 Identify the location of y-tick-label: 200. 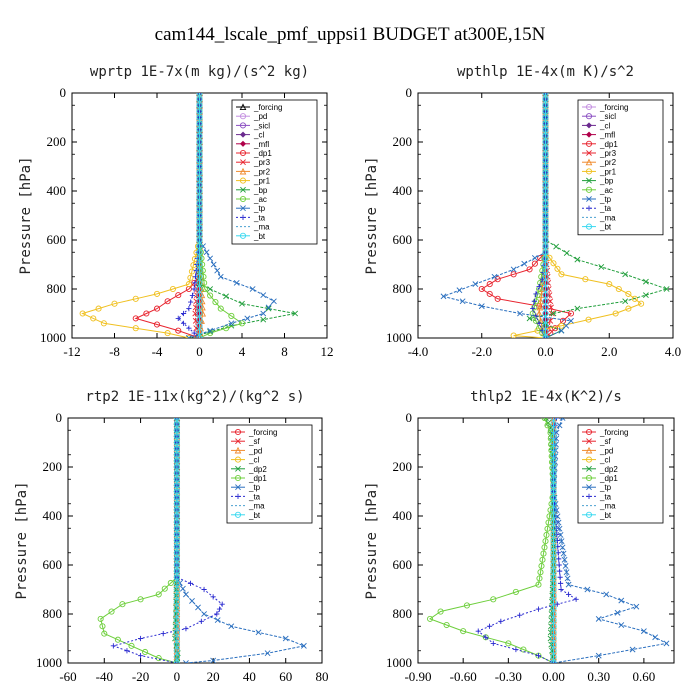
(403, 141).